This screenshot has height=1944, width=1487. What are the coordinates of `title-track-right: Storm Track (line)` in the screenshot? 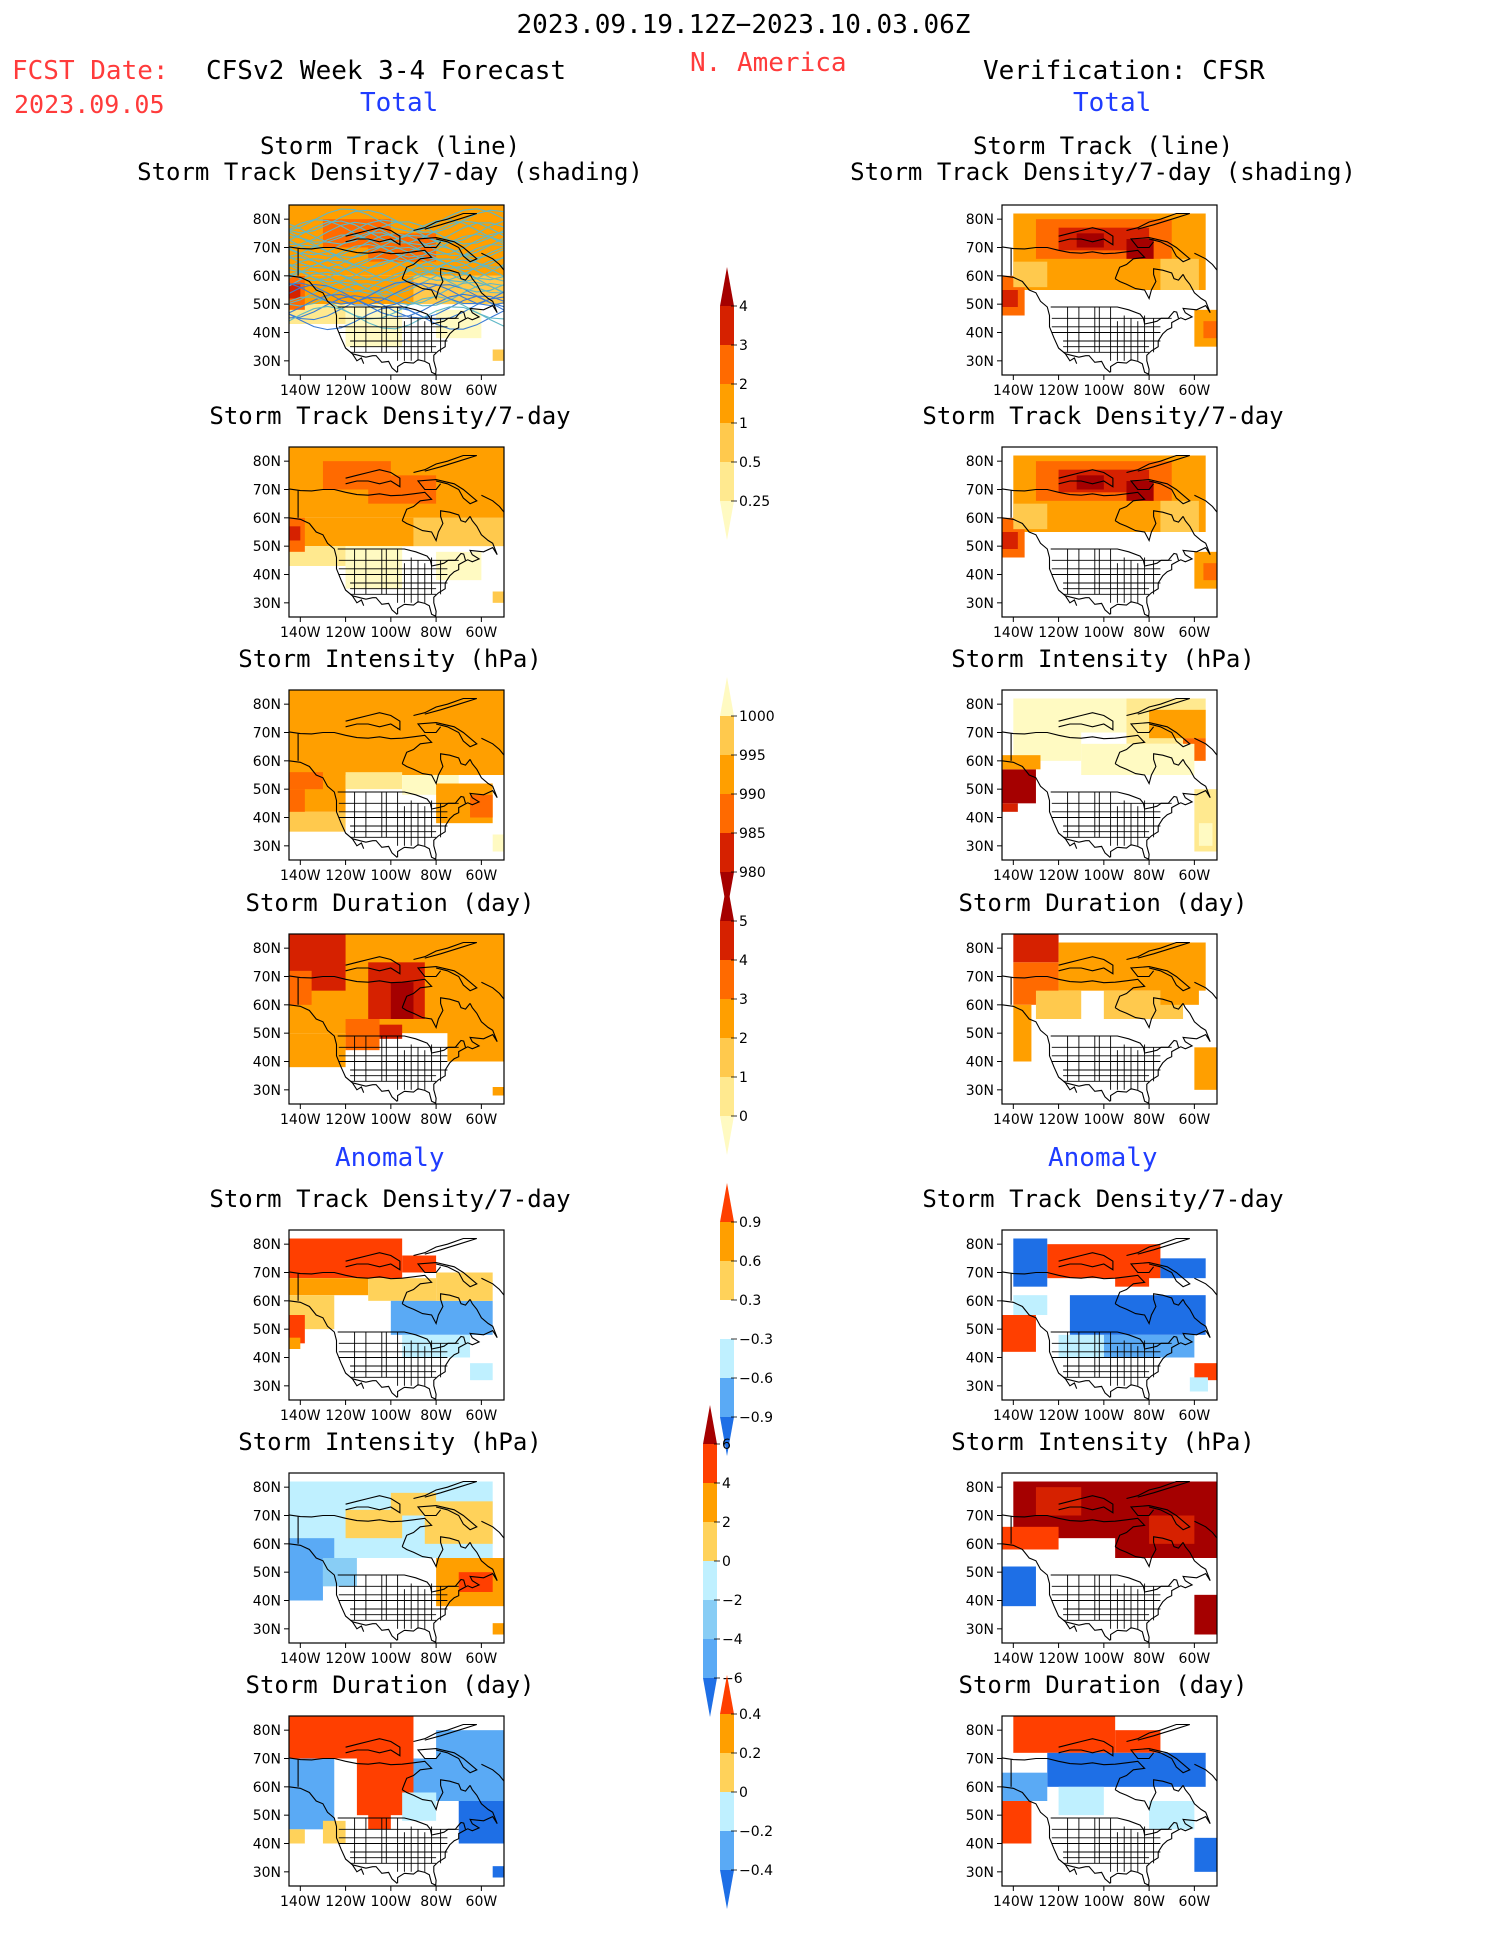 It's located at (1103, 146).